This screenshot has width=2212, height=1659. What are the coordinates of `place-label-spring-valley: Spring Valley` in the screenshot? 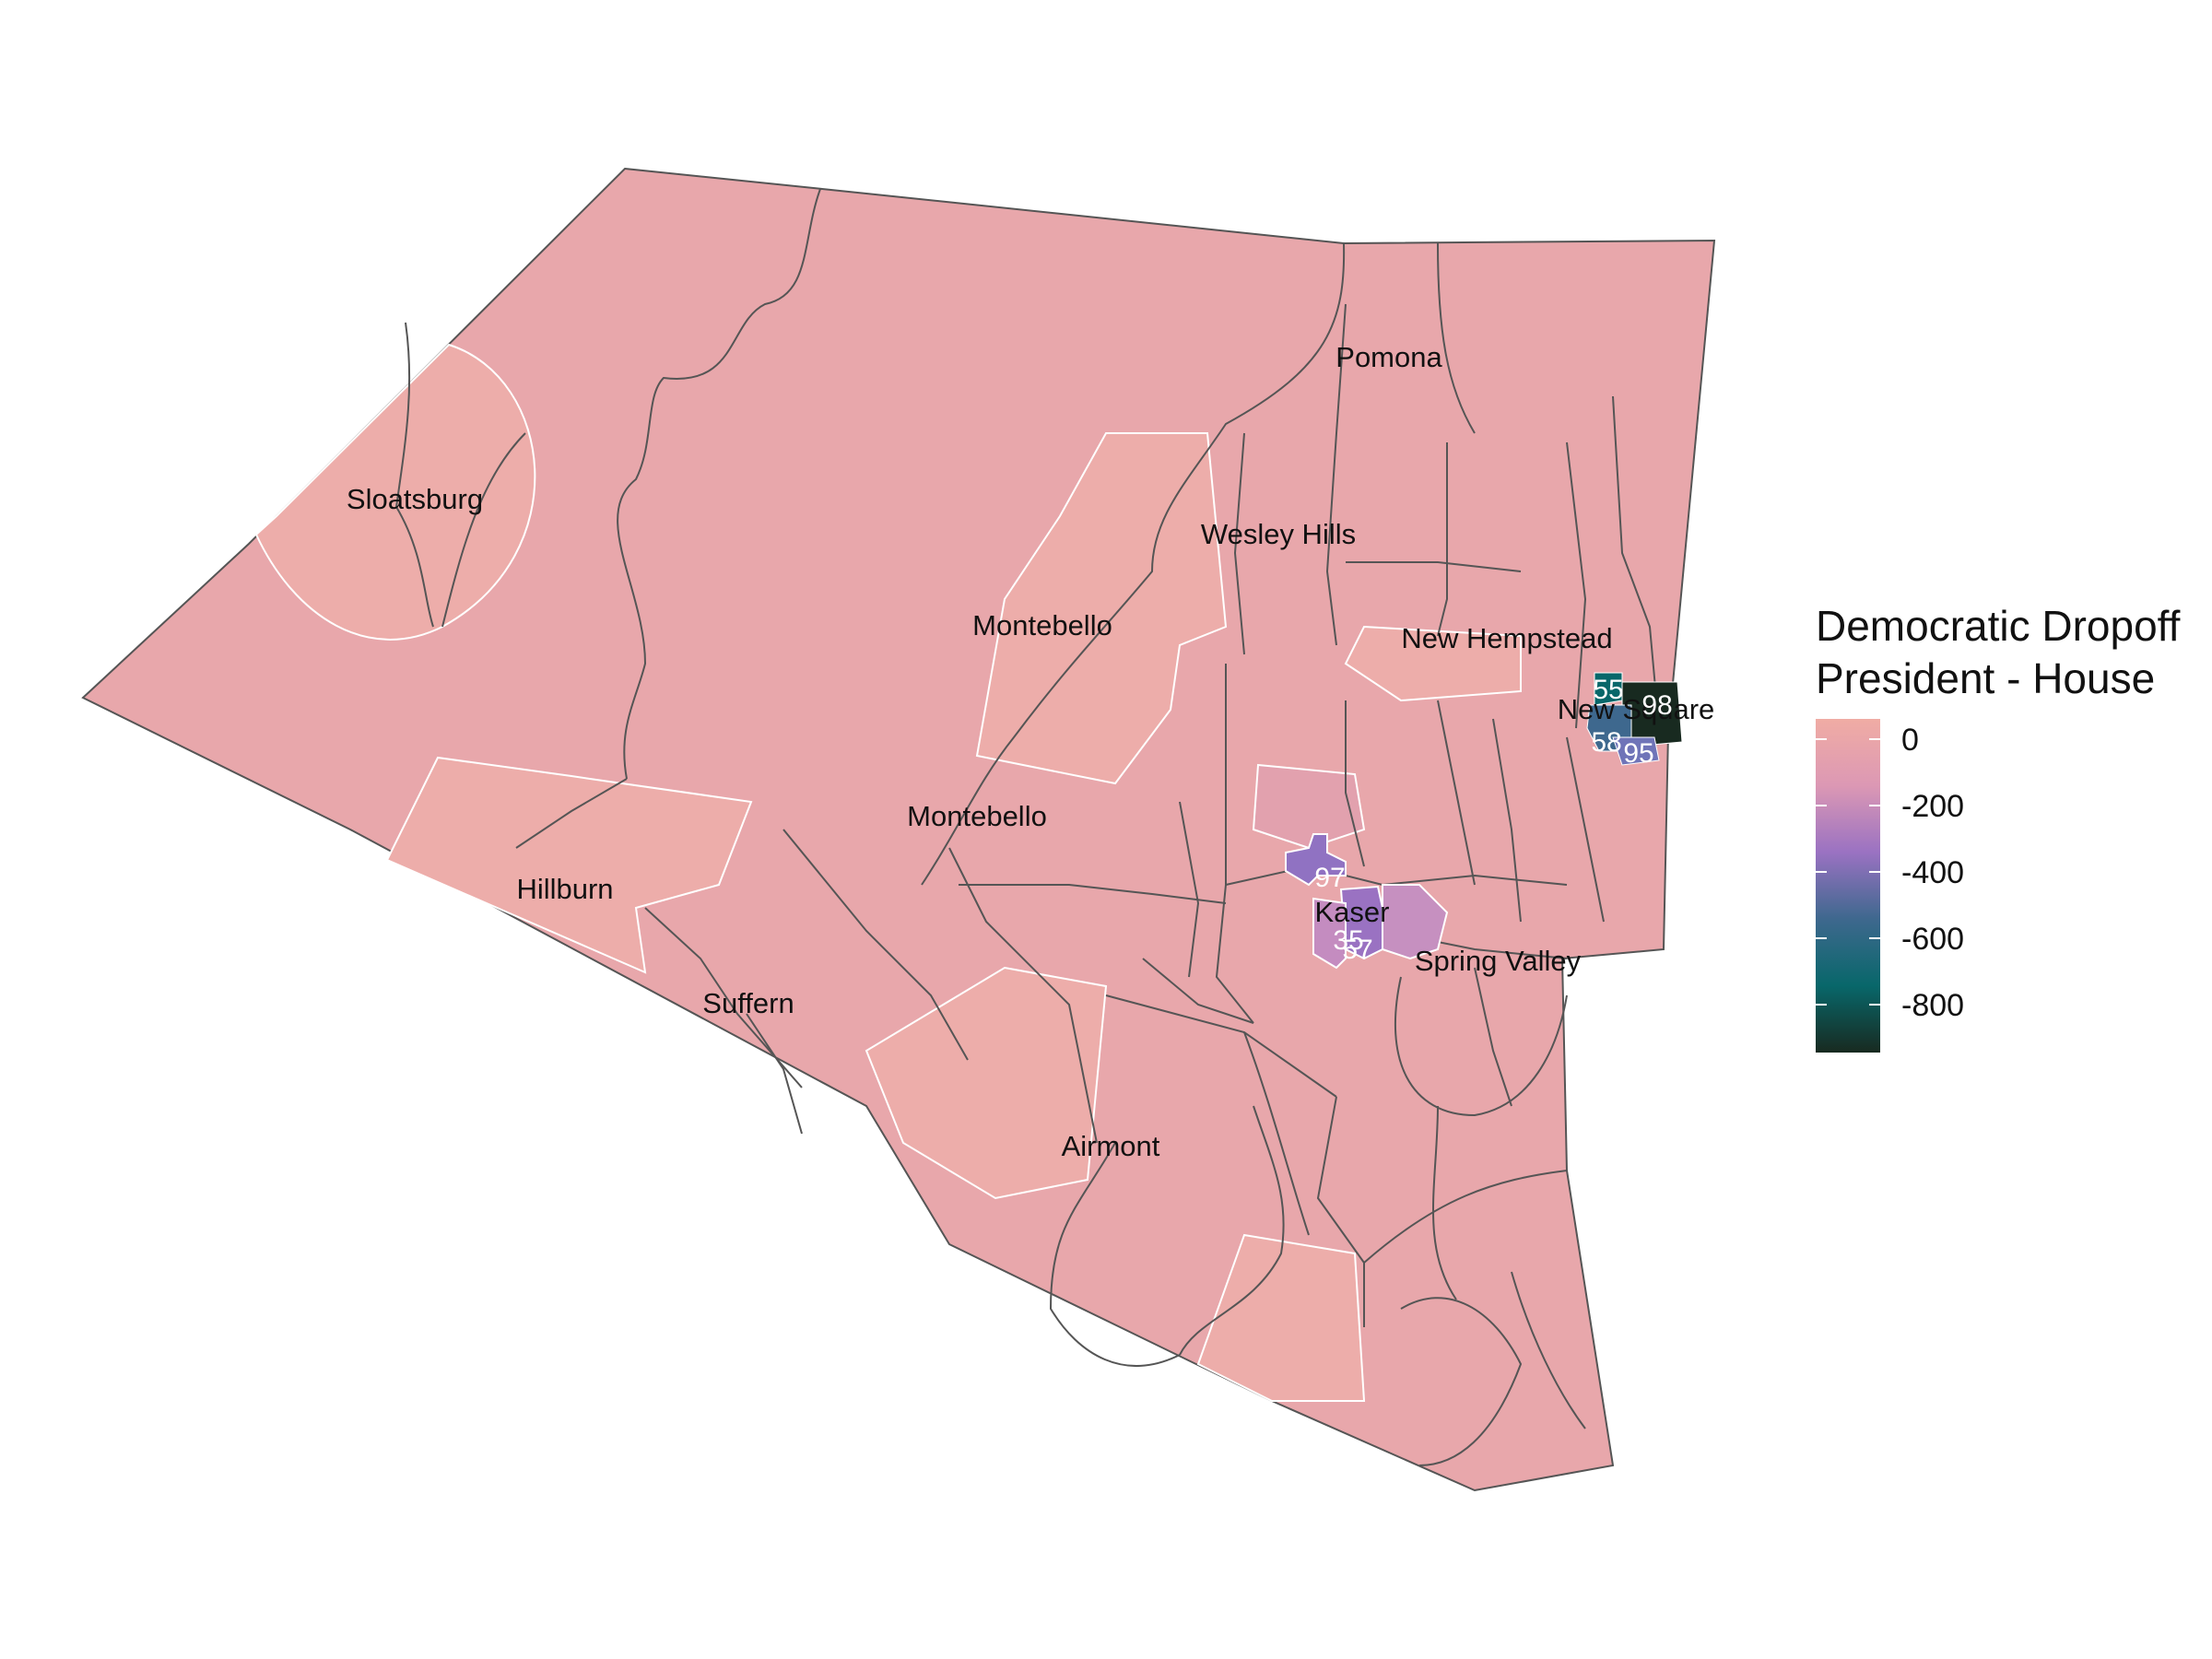 It's located at (1498, 961).